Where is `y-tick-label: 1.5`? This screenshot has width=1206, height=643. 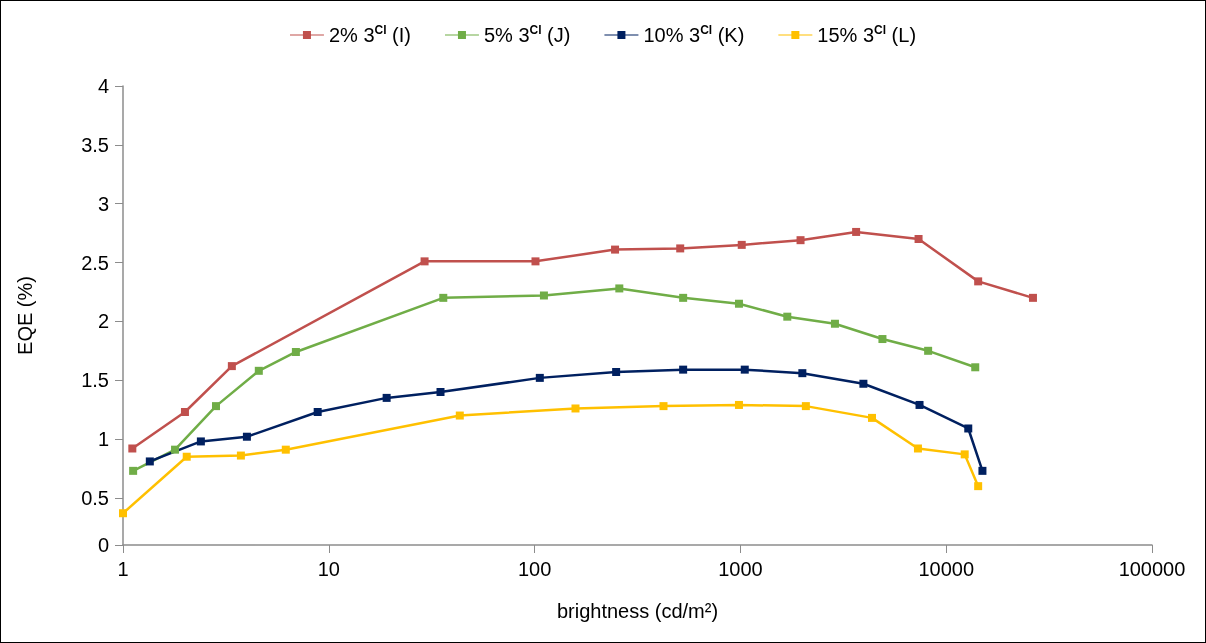
y-tick-label: 1.5 is located at coordinates (95, 380).